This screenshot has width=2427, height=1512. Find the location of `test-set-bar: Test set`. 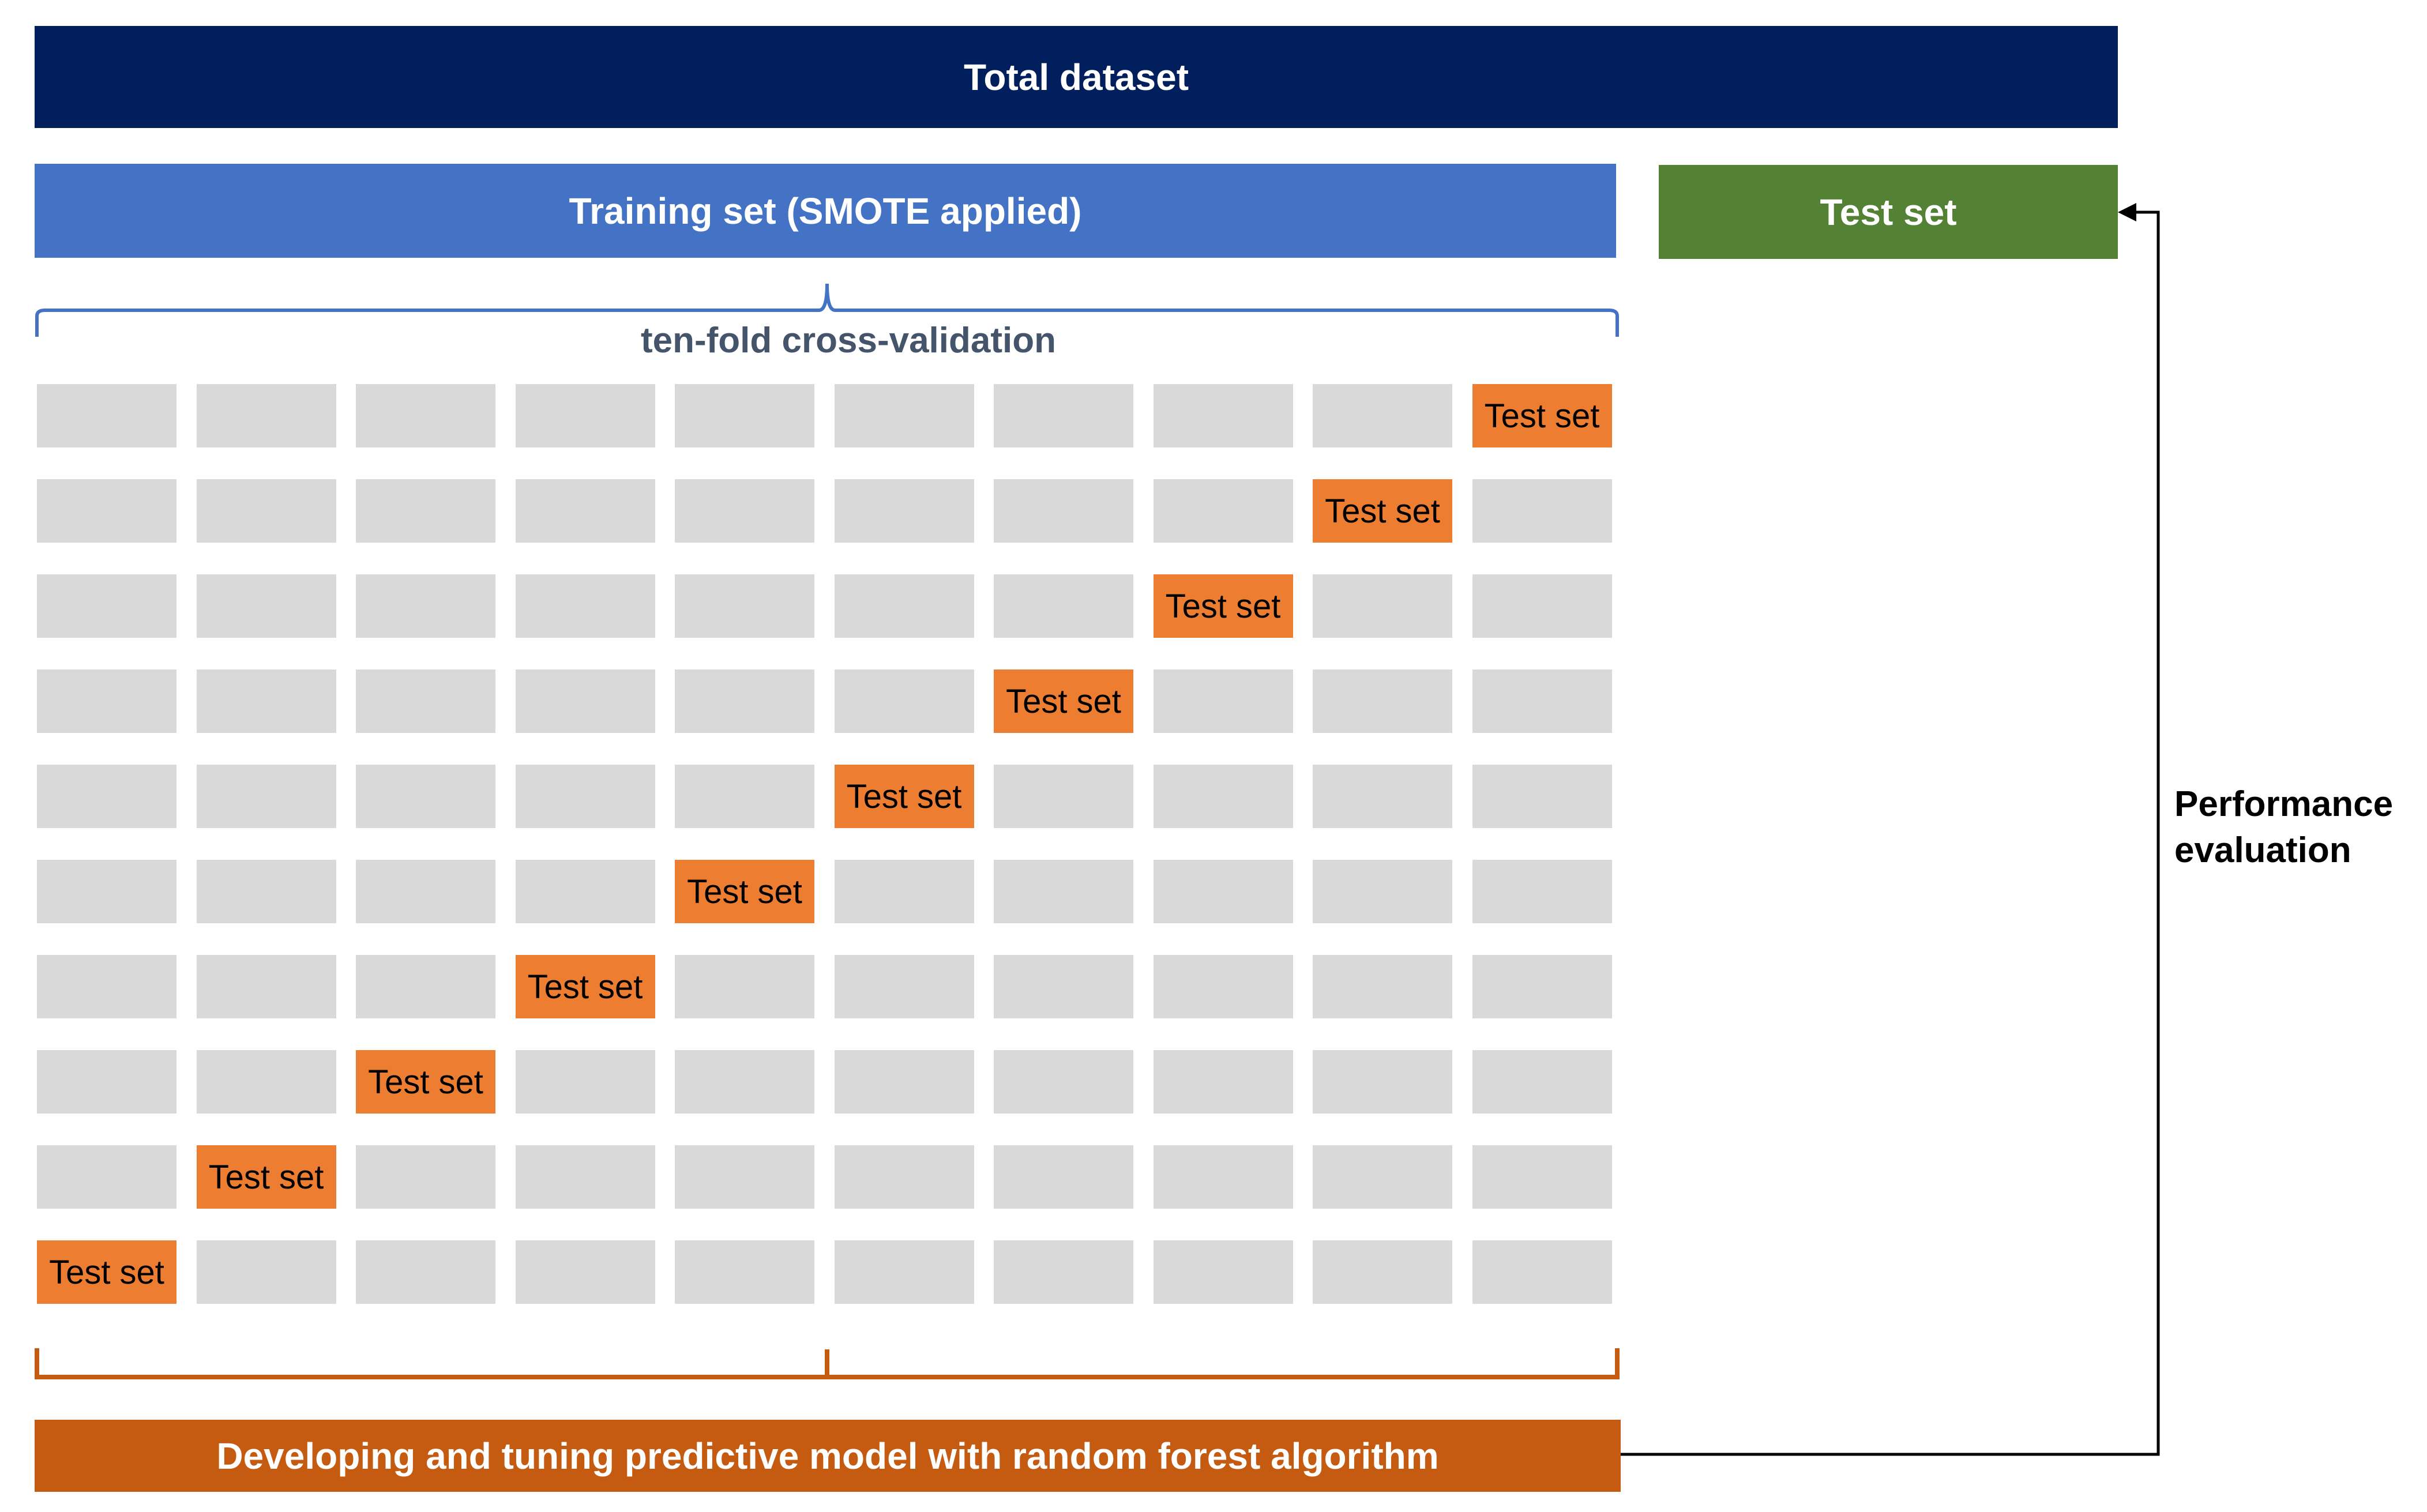

test-set-bar: Test set is located at coordinates (1888, 212).